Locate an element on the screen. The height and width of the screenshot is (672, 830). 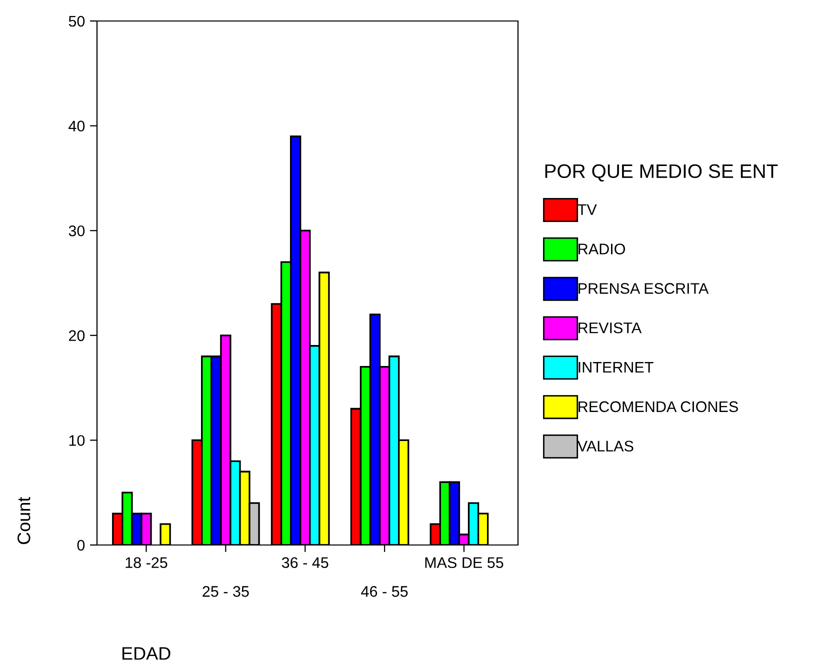
legend-label: RADIO is located at coordinates (602, 249).